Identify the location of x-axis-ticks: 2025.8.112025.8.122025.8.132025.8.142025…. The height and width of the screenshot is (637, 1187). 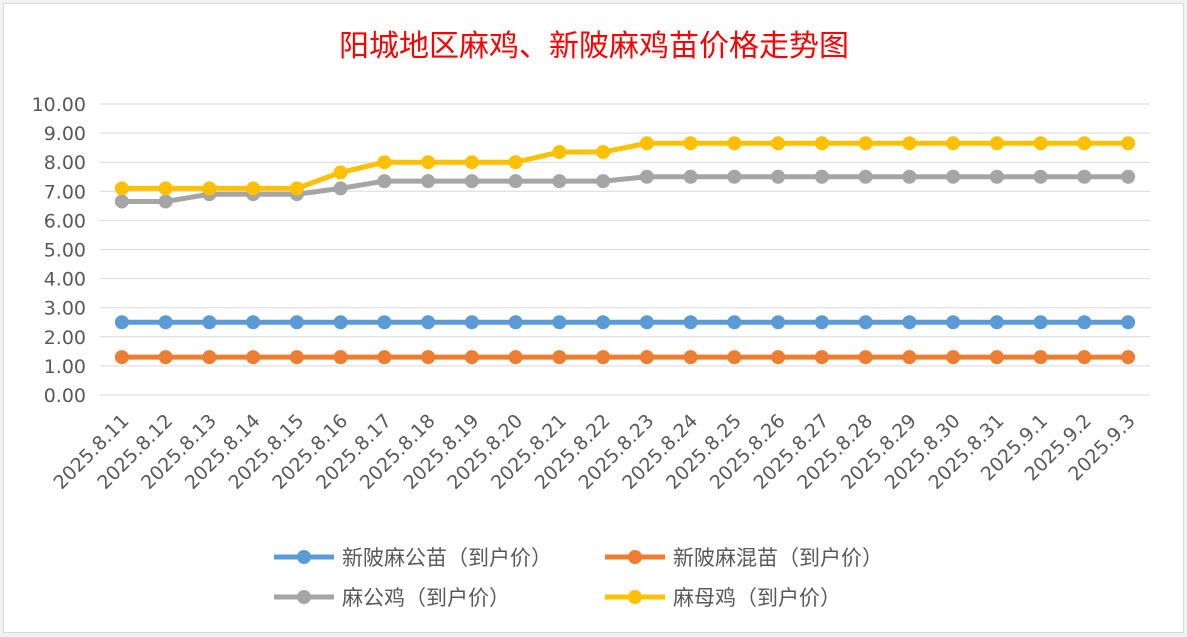
(594, 452).